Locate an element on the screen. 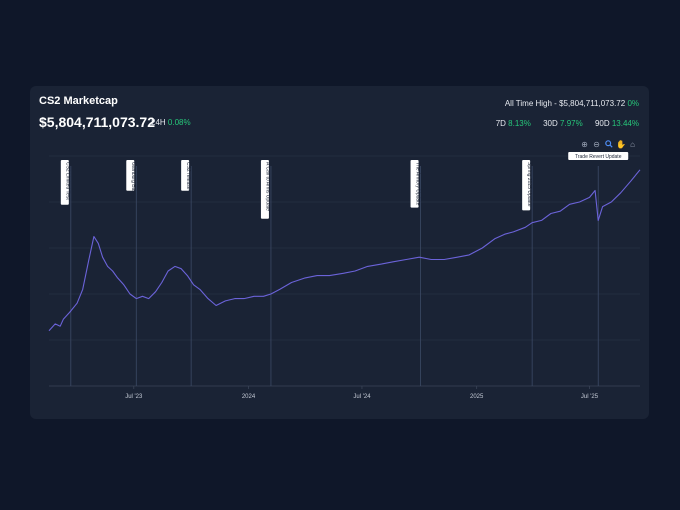 This screenshot has height=510, width=680. all-time-high: All Time High - $5,804,711,073.72 0% is located at coordinates (572, 103).